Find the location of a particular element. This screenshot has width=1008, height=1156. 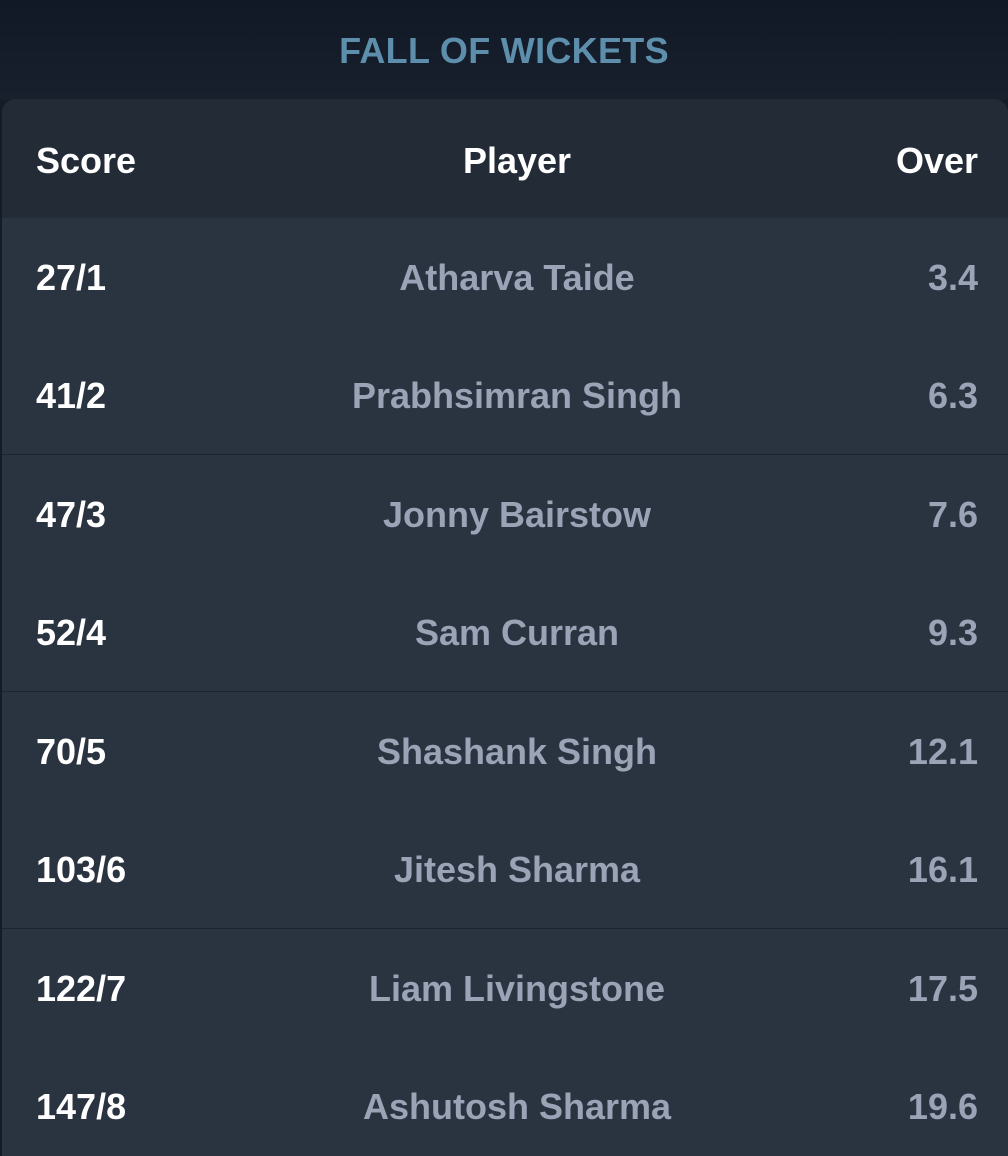

player-name: Sam Curran is located at coordinates (517, 632).